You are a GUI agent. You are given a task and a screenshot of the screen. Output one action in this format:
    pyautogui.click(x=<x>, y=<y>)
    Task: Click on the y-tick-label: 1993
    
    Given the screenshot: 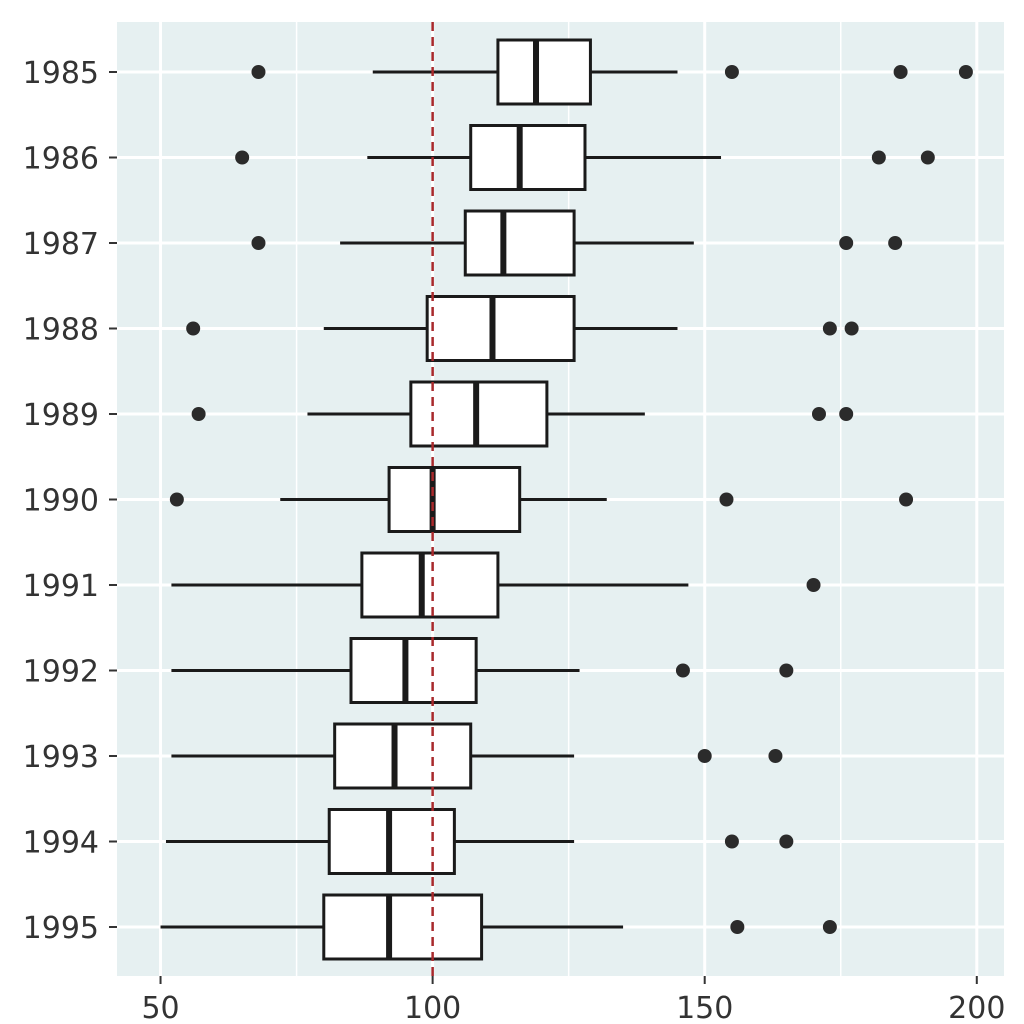 What is the action you would take?
    pyautogui.click(x=61, y=757)
    